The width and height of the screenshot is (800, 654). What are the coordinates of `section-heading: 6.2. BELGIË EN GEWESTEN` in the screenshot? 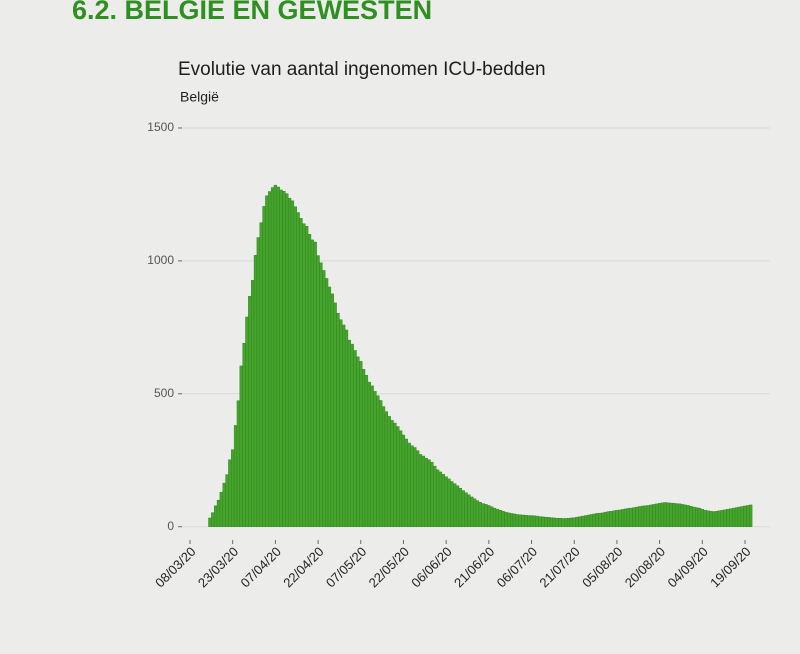 It's located at (252, 12).